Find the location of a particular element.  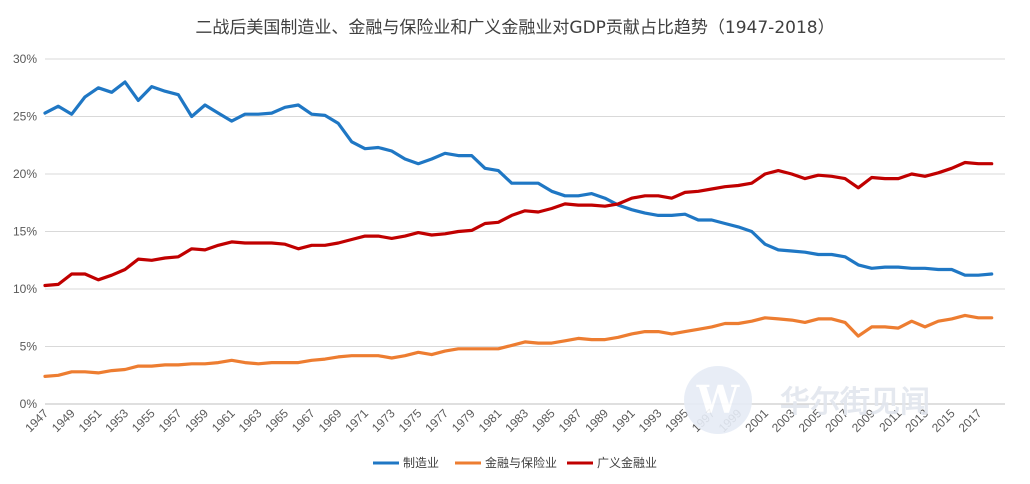

legend-label: 金融与保险业 is located at coordinates (521, 462).